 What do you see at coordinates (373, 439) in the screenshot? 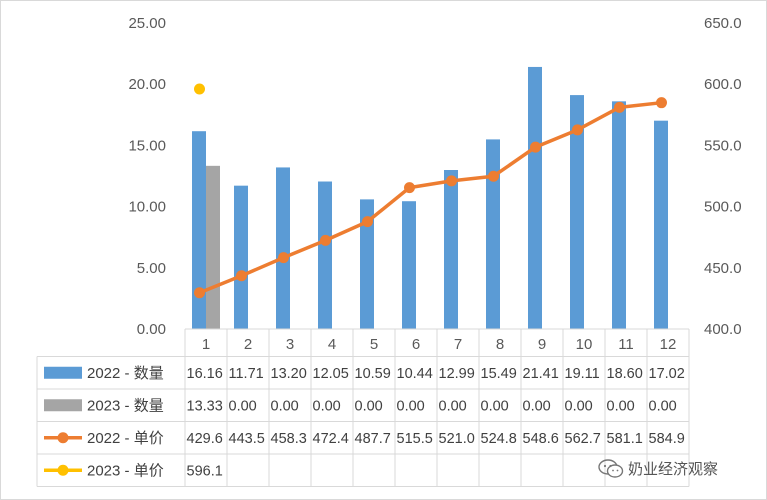
I see `data-table-cell: 487.7` at bounding box center [373, 439].